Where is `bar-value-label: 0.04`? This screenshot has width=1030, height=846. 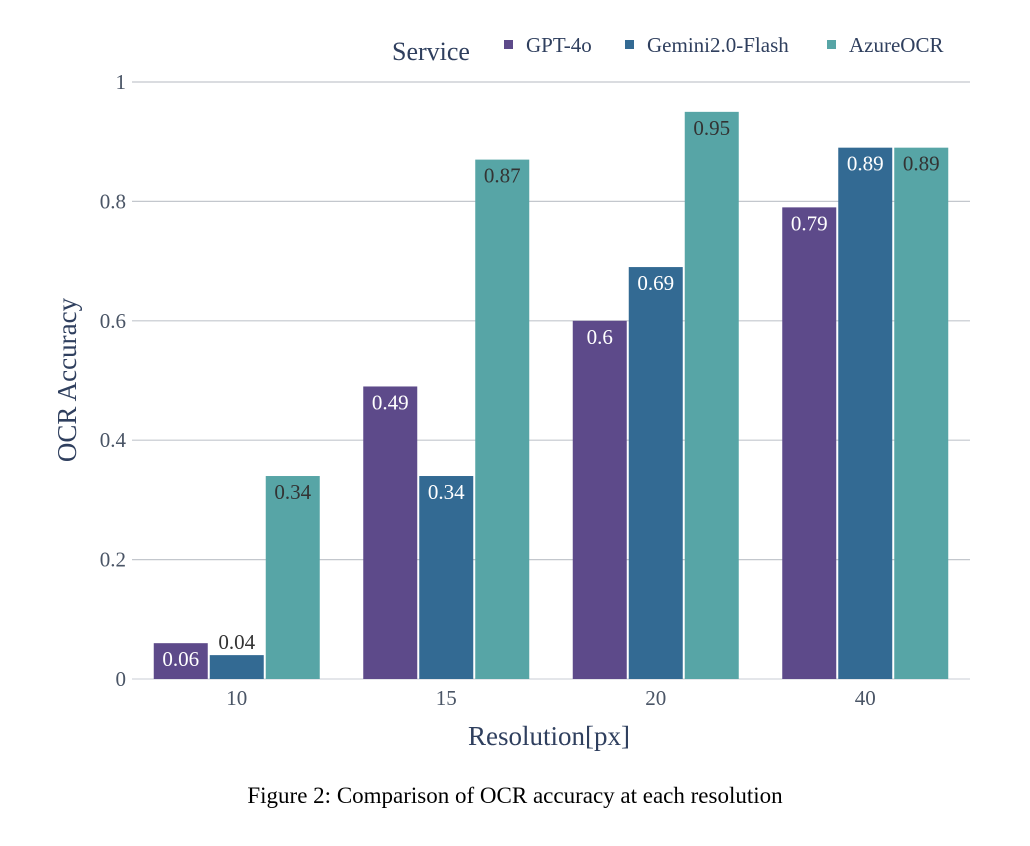
bar-value-label: 0.04 is located at coordinates (236, 642).